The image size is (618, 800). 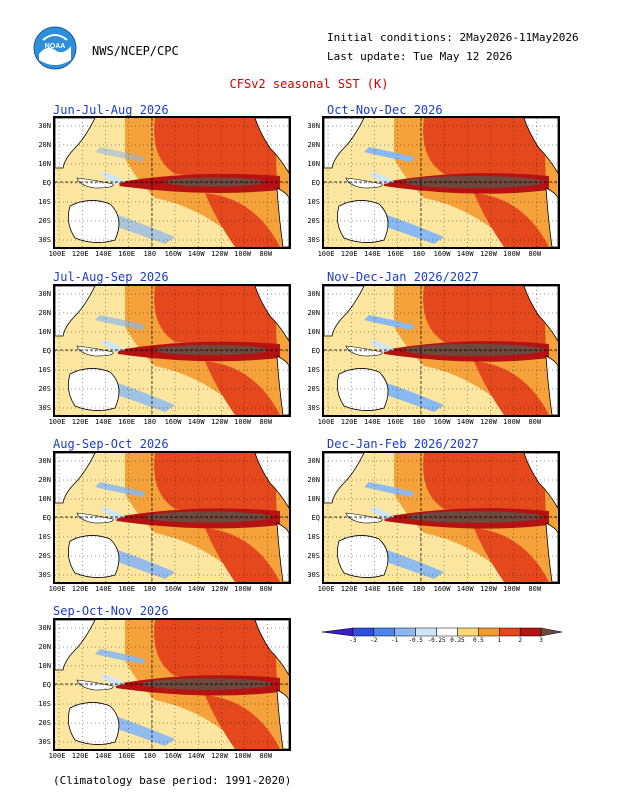 What do you see at coordinates (172, 780) in the screenshot?
I see `climatology-footnote: (Climatology base period: 1991-2020)` at bounding box center [172, 780].